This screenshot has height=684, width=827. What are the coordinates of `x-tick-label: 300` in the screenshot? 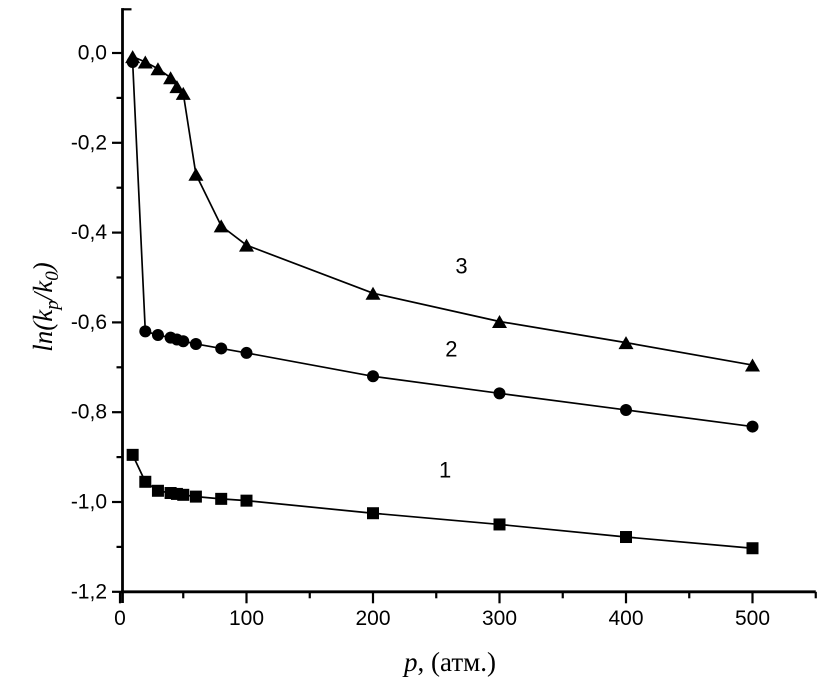 It's located at (499, 618).